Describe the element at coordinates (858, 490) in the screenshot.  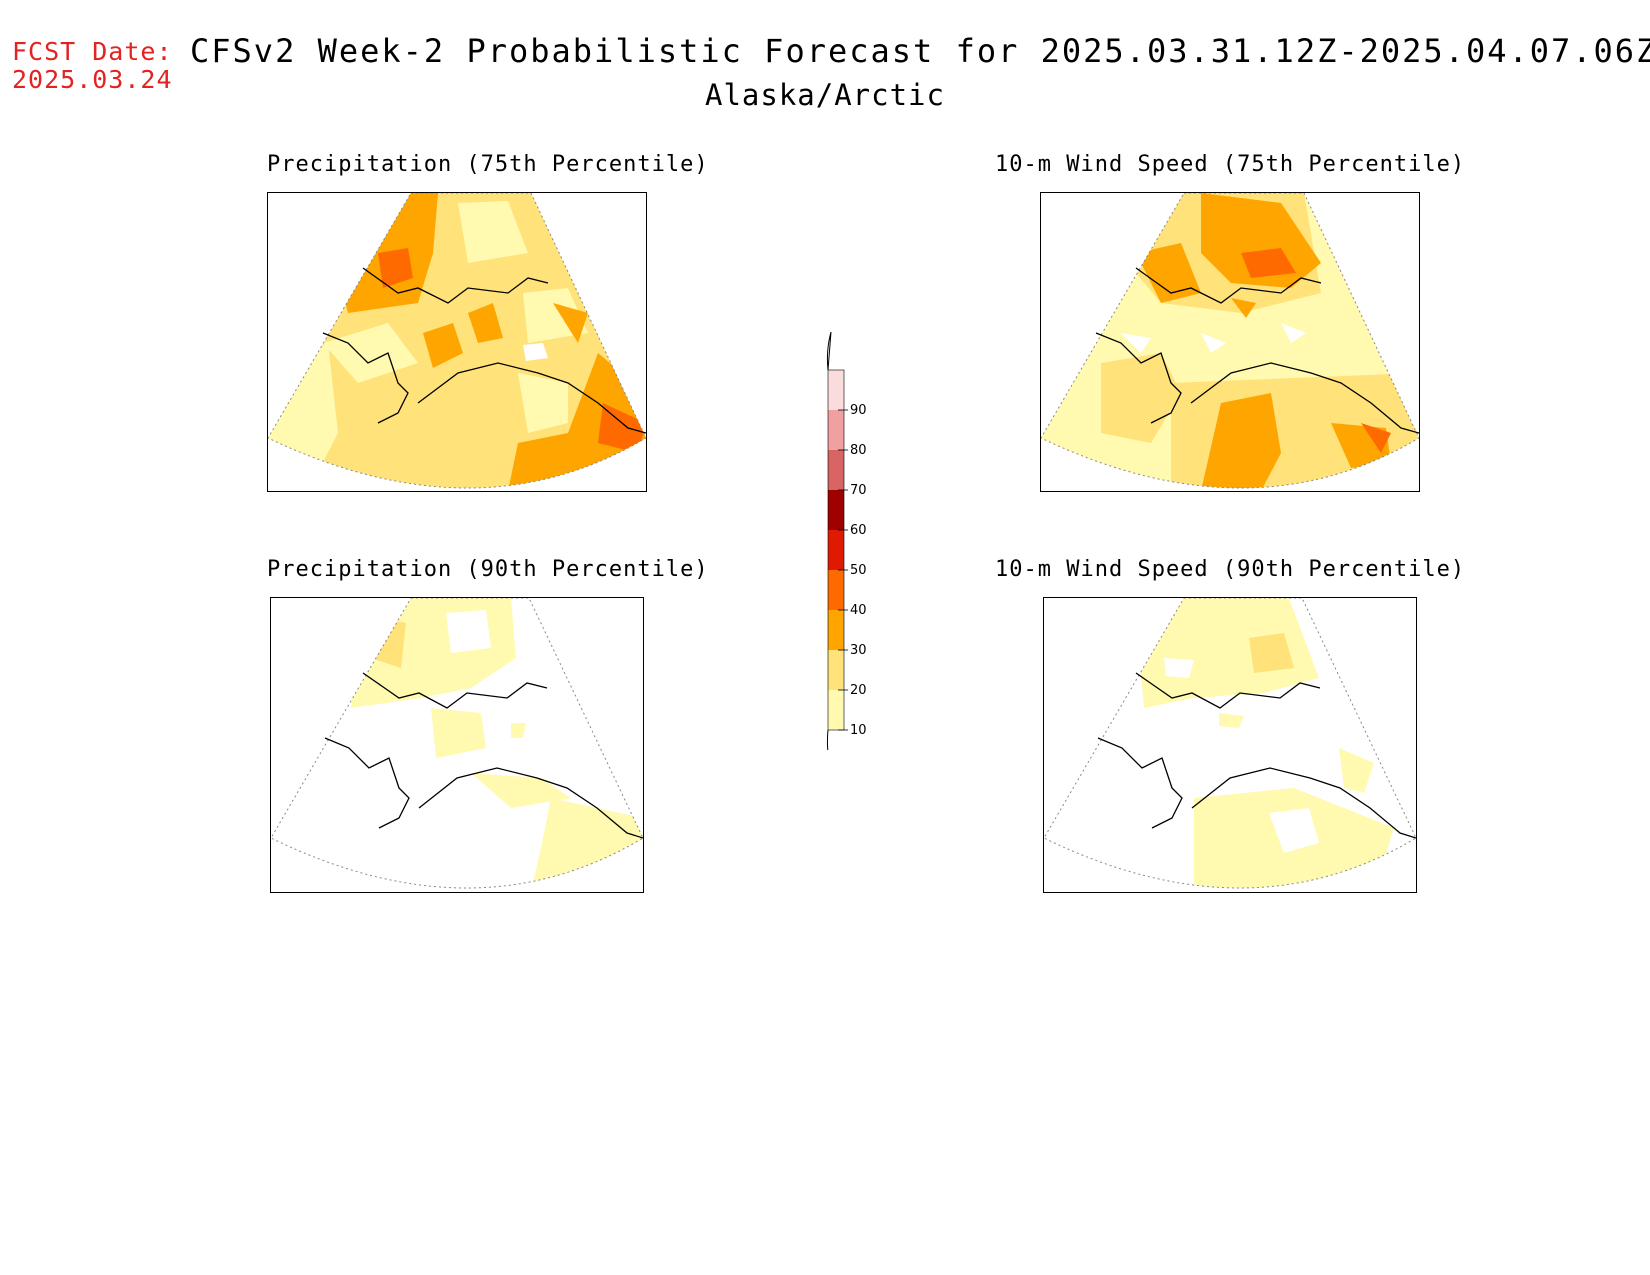
I see `colorbar-label: 70` at that location.